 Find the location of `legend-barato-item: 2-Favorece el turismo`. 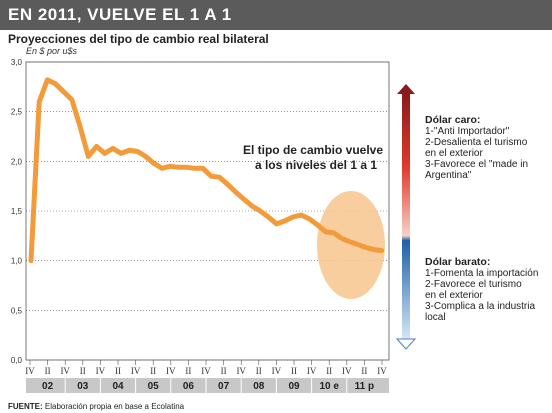

legend-barato-item: 2-Favorece el turismo is located at coordinates (473, 284).